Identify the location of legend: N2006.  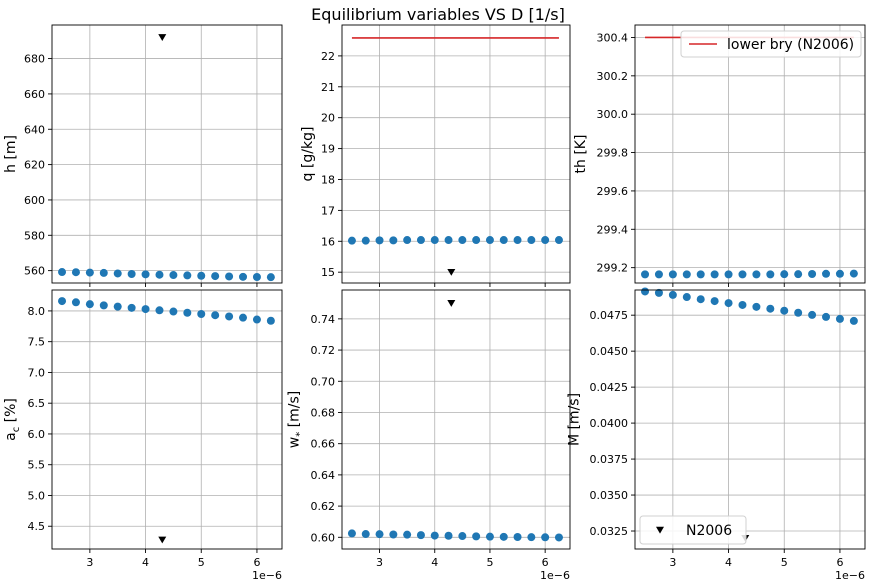
(693, 530).